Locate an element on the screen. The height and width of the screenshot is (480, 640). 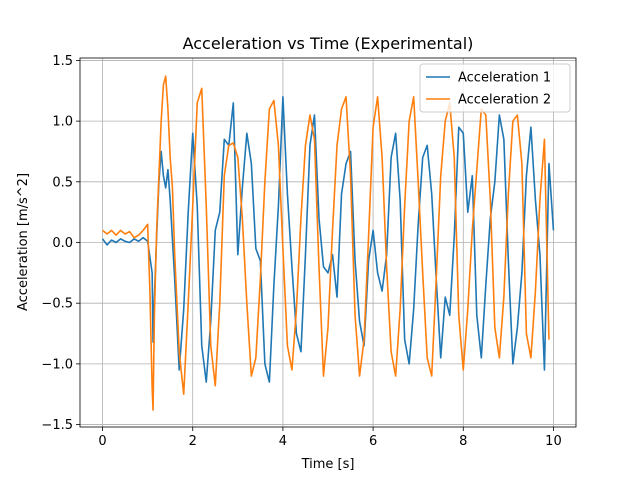
y-tick-label: −1.0 is located at coordinates (57, 364).